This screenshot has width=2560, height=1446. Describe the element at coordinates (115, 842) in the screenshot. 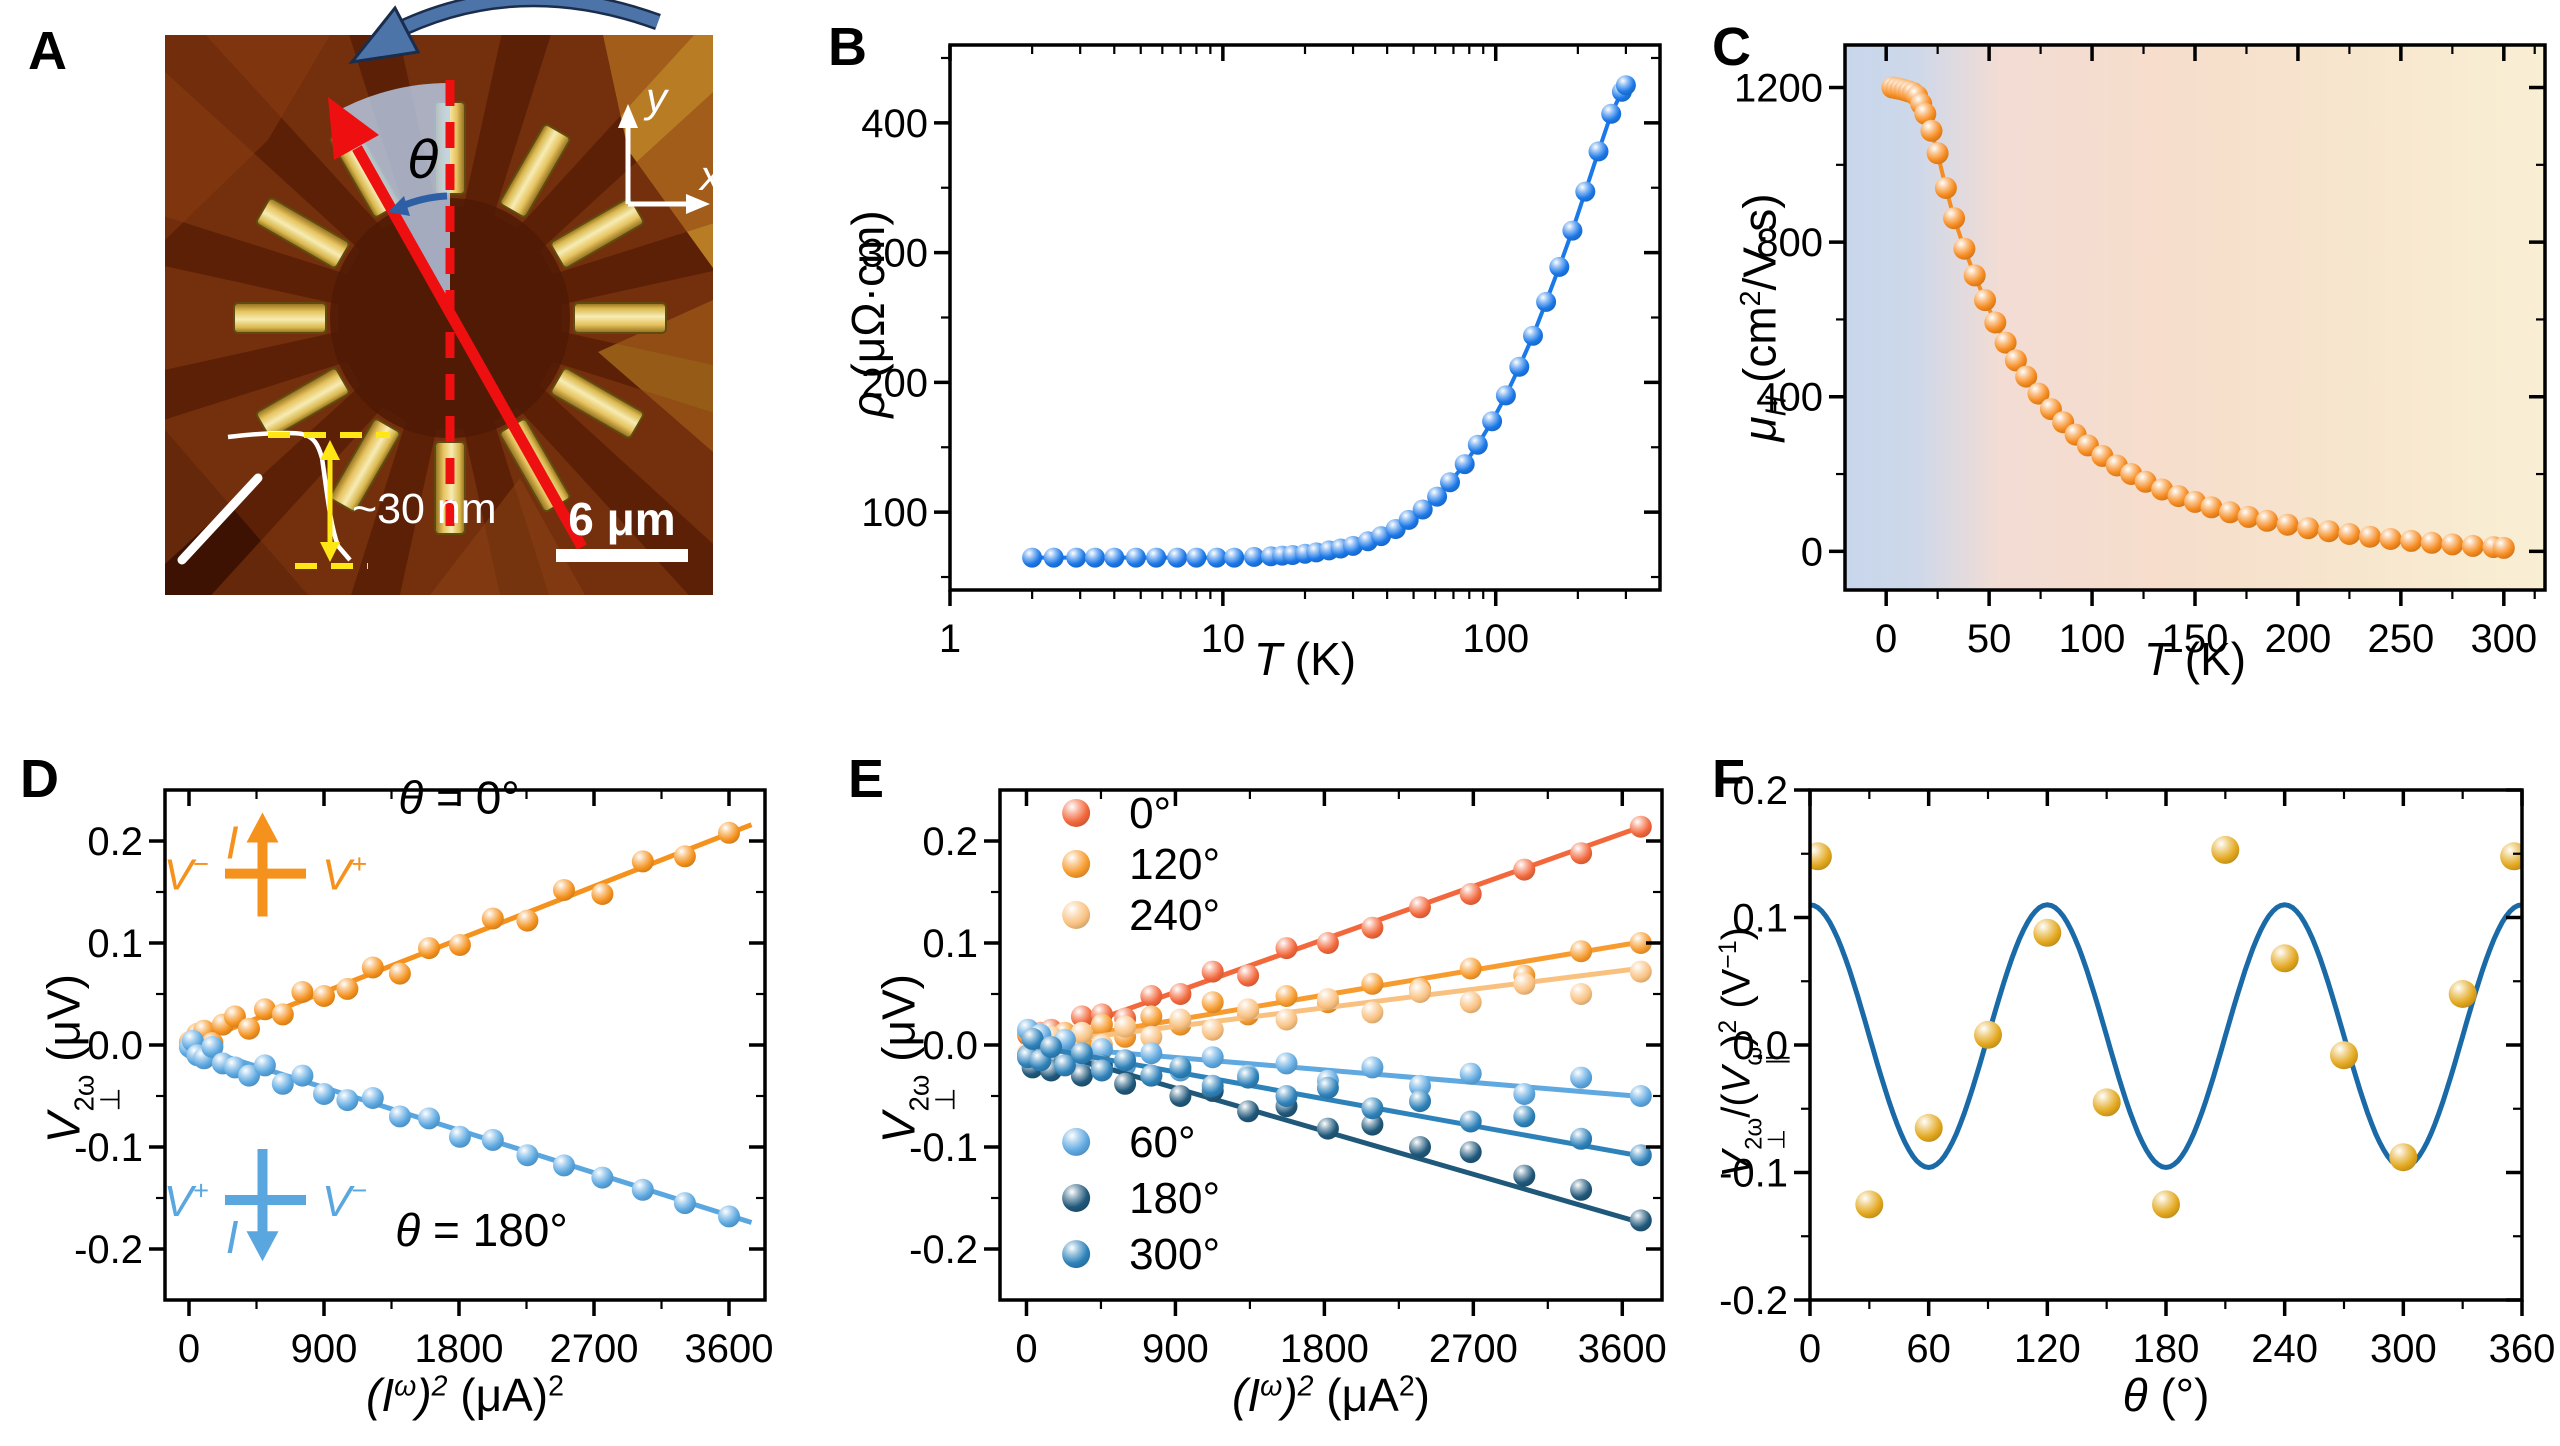

I see `y-tick-label: 0.2` at that location.